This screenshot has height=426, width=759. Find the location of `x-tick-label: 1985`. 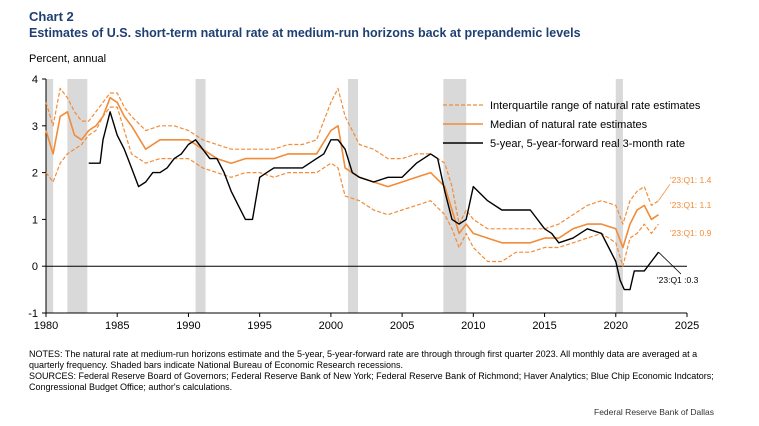

x-tick-label: 1985 is located at coordinates (117, 325).